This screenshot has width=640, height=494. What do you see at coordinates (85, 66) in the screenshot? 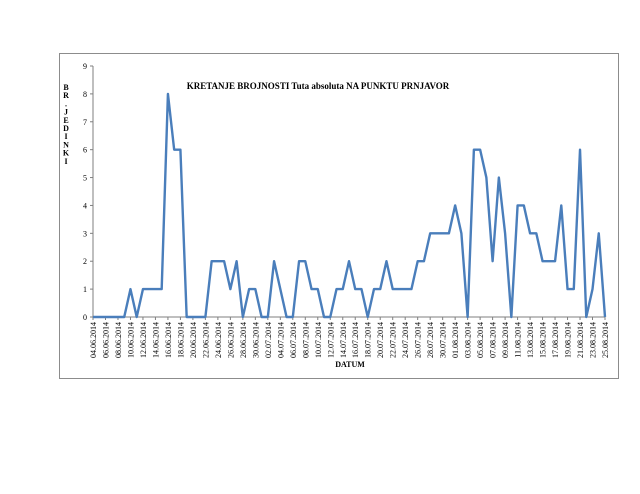
I see `y-tick-label: 9` at bounding box center [85, 66].